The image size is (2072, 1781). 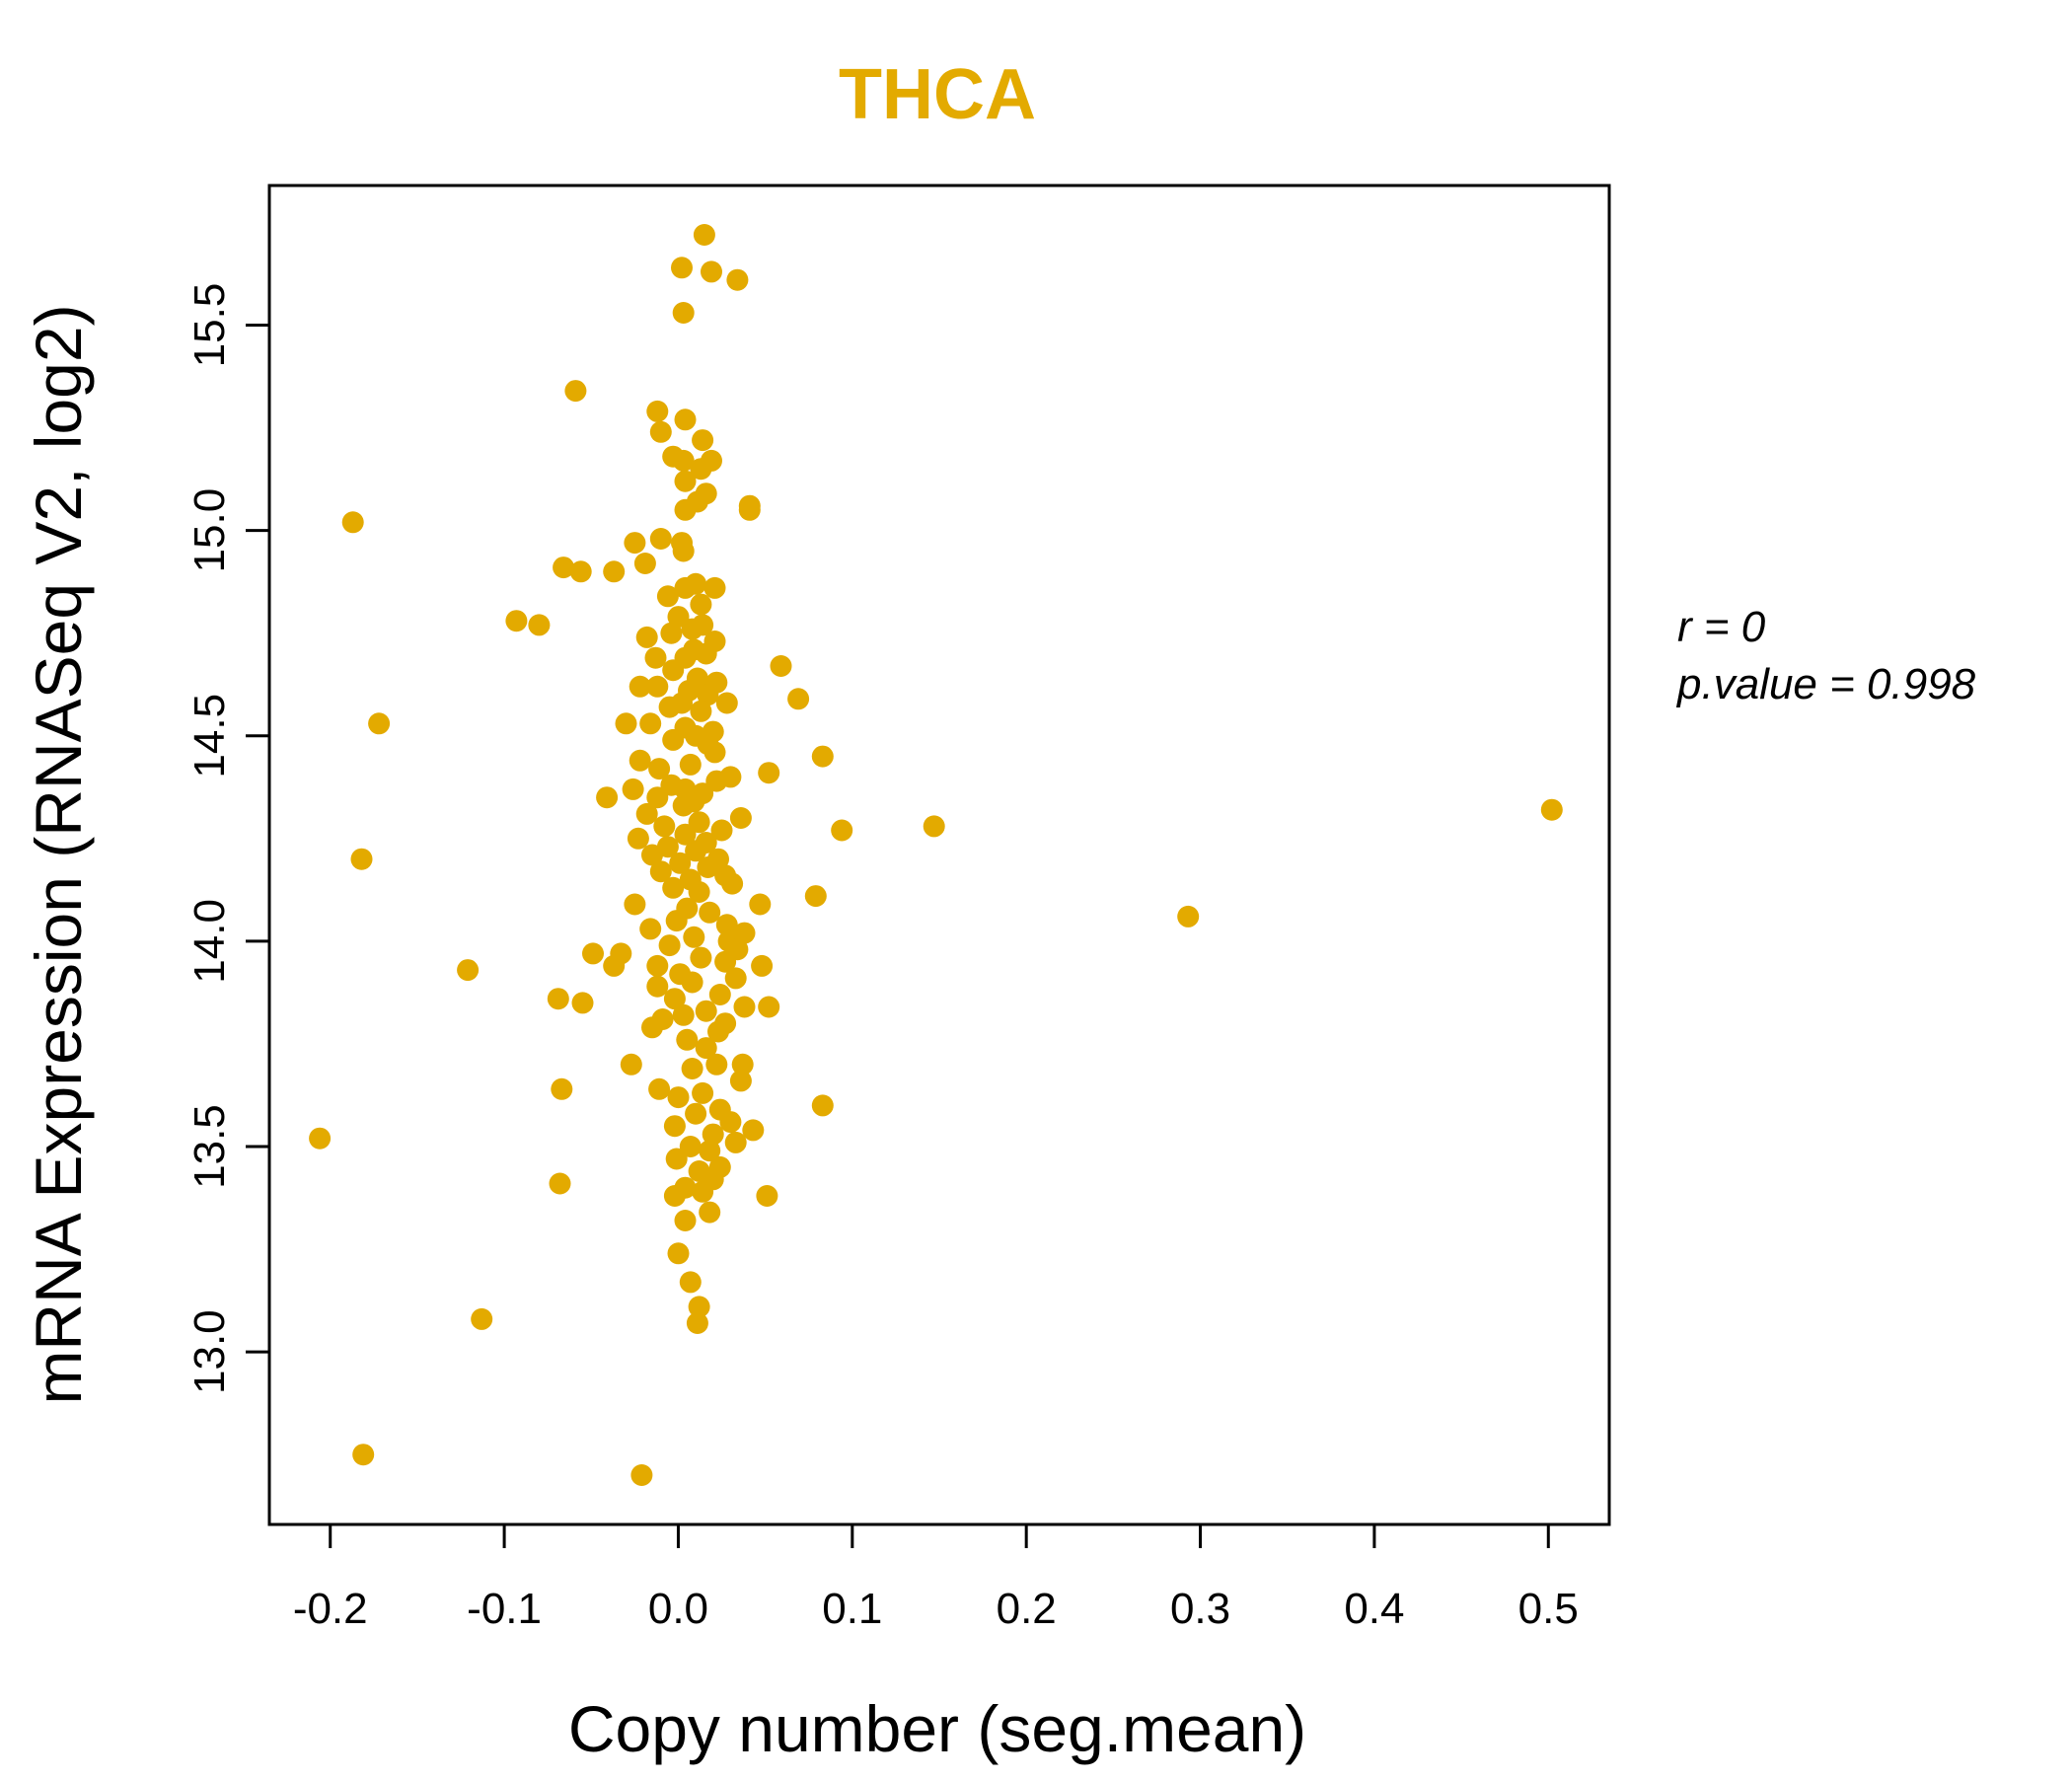 I want to click on x-axis: -0.2 -0.1 0.0 0.1 0.2 0.3 0.4 0.5, so click(x=936, y=1578).